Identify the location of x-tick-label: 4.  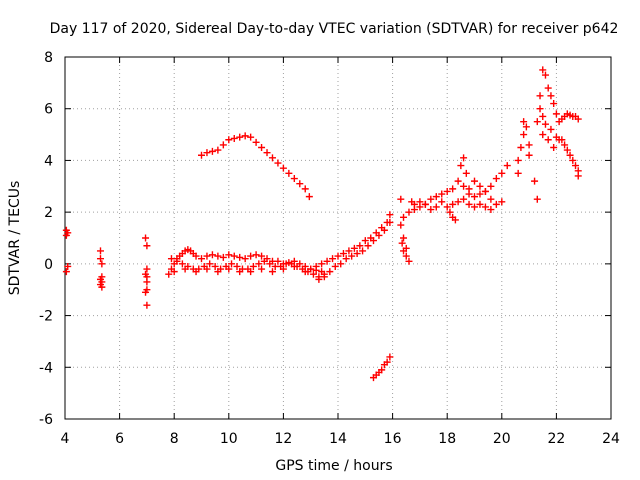
(65, 439).